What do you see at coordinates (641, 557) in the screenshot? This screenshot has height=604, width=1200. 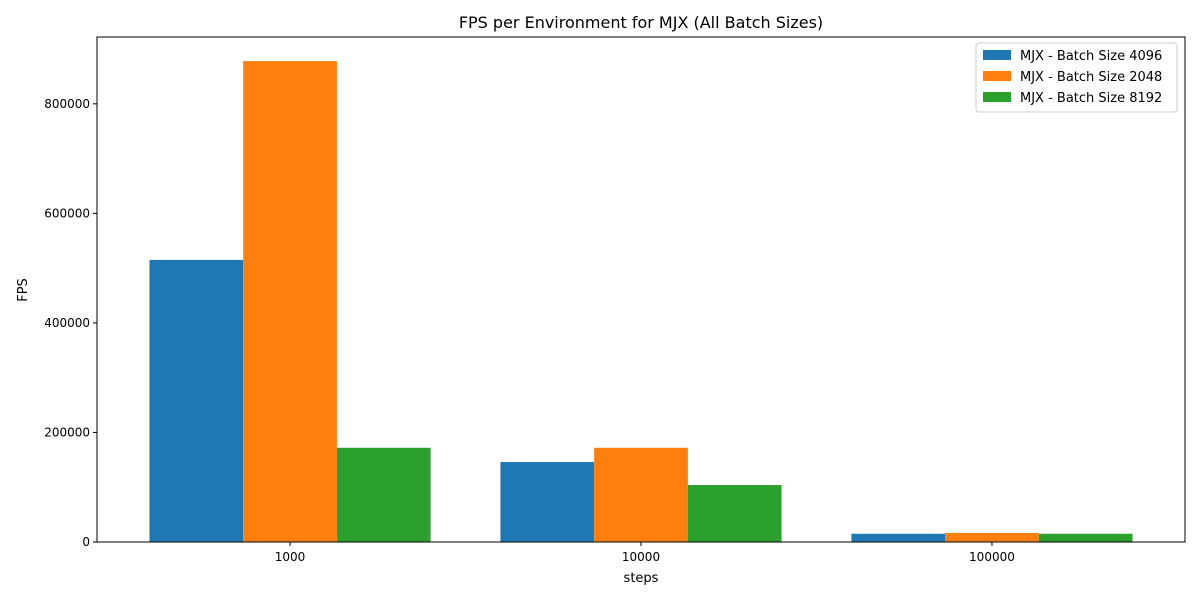 I see `x-tick-label: 10000` at bounding box center [641, 557].